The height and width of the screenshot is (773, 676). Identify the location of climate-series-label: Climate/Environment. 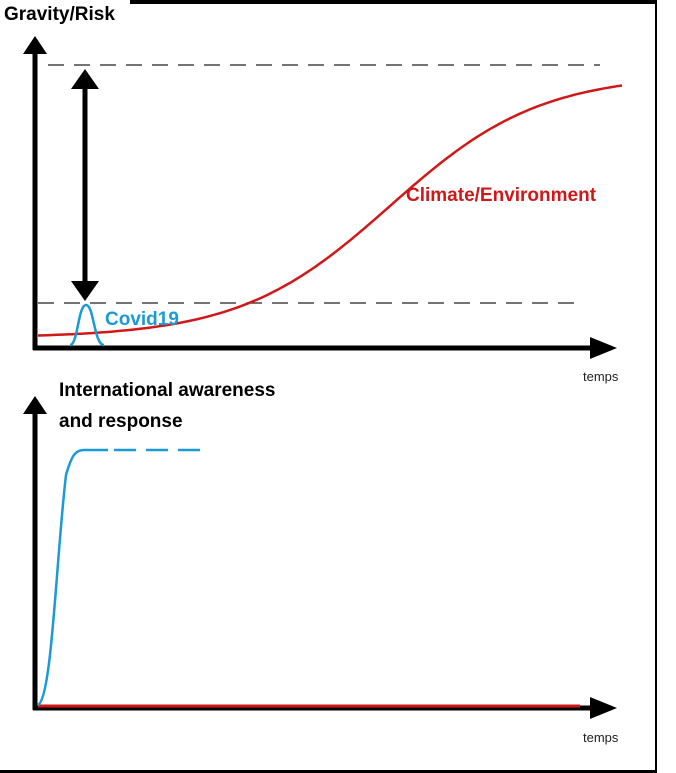
(501, 195).